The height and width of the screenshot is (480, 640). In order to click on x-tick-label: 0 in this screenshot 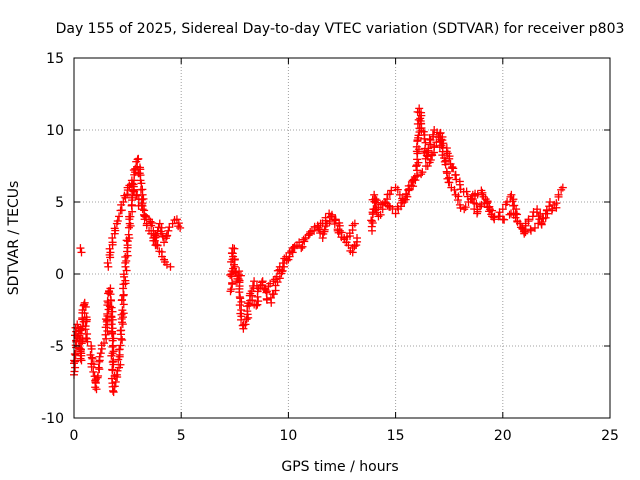, I will do `click(74, 436)`.